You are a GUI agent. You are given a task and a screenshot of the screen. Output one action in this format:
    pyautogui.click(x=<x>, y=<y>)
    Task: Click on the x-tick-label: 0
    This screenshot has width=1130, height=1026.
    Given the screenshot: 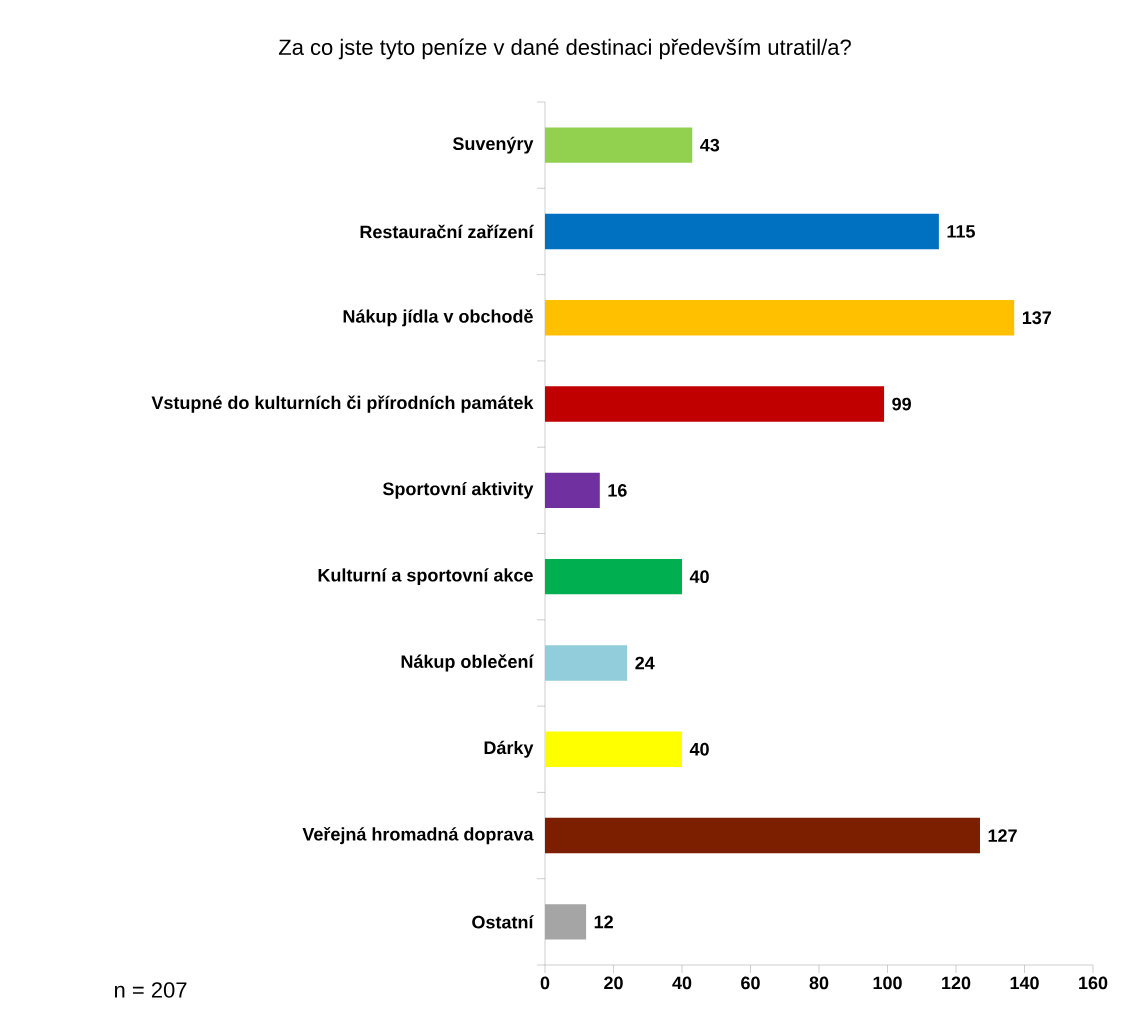 What is the action you would take?
    pyautogui.click(x=545, y=983)
    